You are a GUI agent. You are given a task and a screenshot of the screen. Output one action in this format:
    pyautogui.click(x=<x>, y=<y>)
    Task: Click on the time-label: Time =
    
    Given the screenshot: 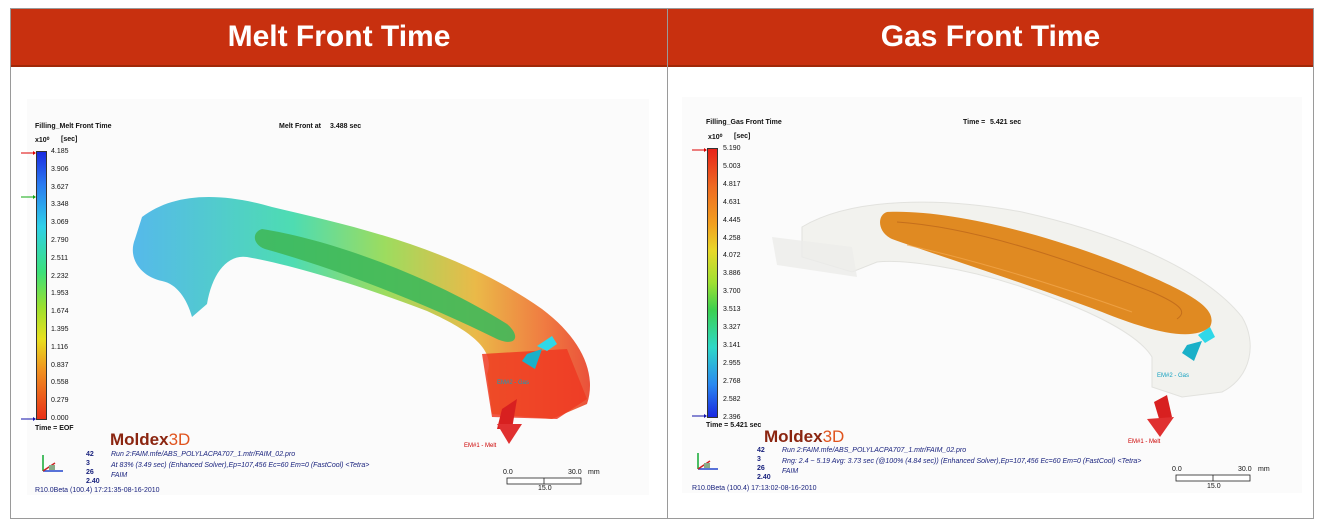 What is the action you would take?
    pyautogui.click(x=974, y=122)
    